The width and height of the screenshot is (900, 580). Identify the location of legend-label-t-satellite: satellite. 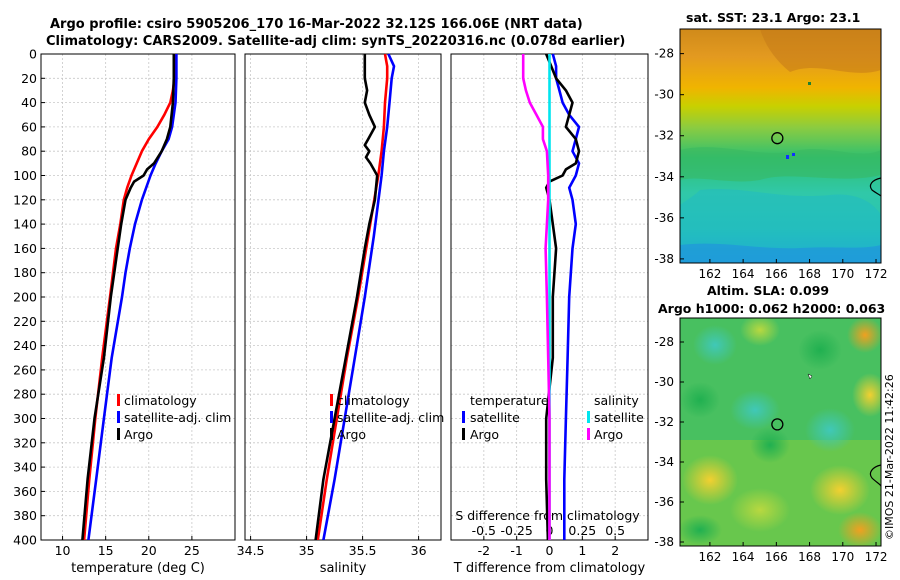
(495, 417).